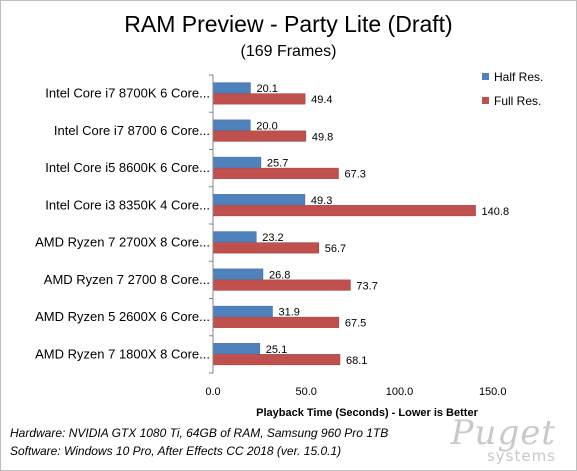 The image size is (577, 471). What do you see at coordinates (356, 361) in the screenshot?
I see `data-label: 68.1` at bounding box center [356, 361].